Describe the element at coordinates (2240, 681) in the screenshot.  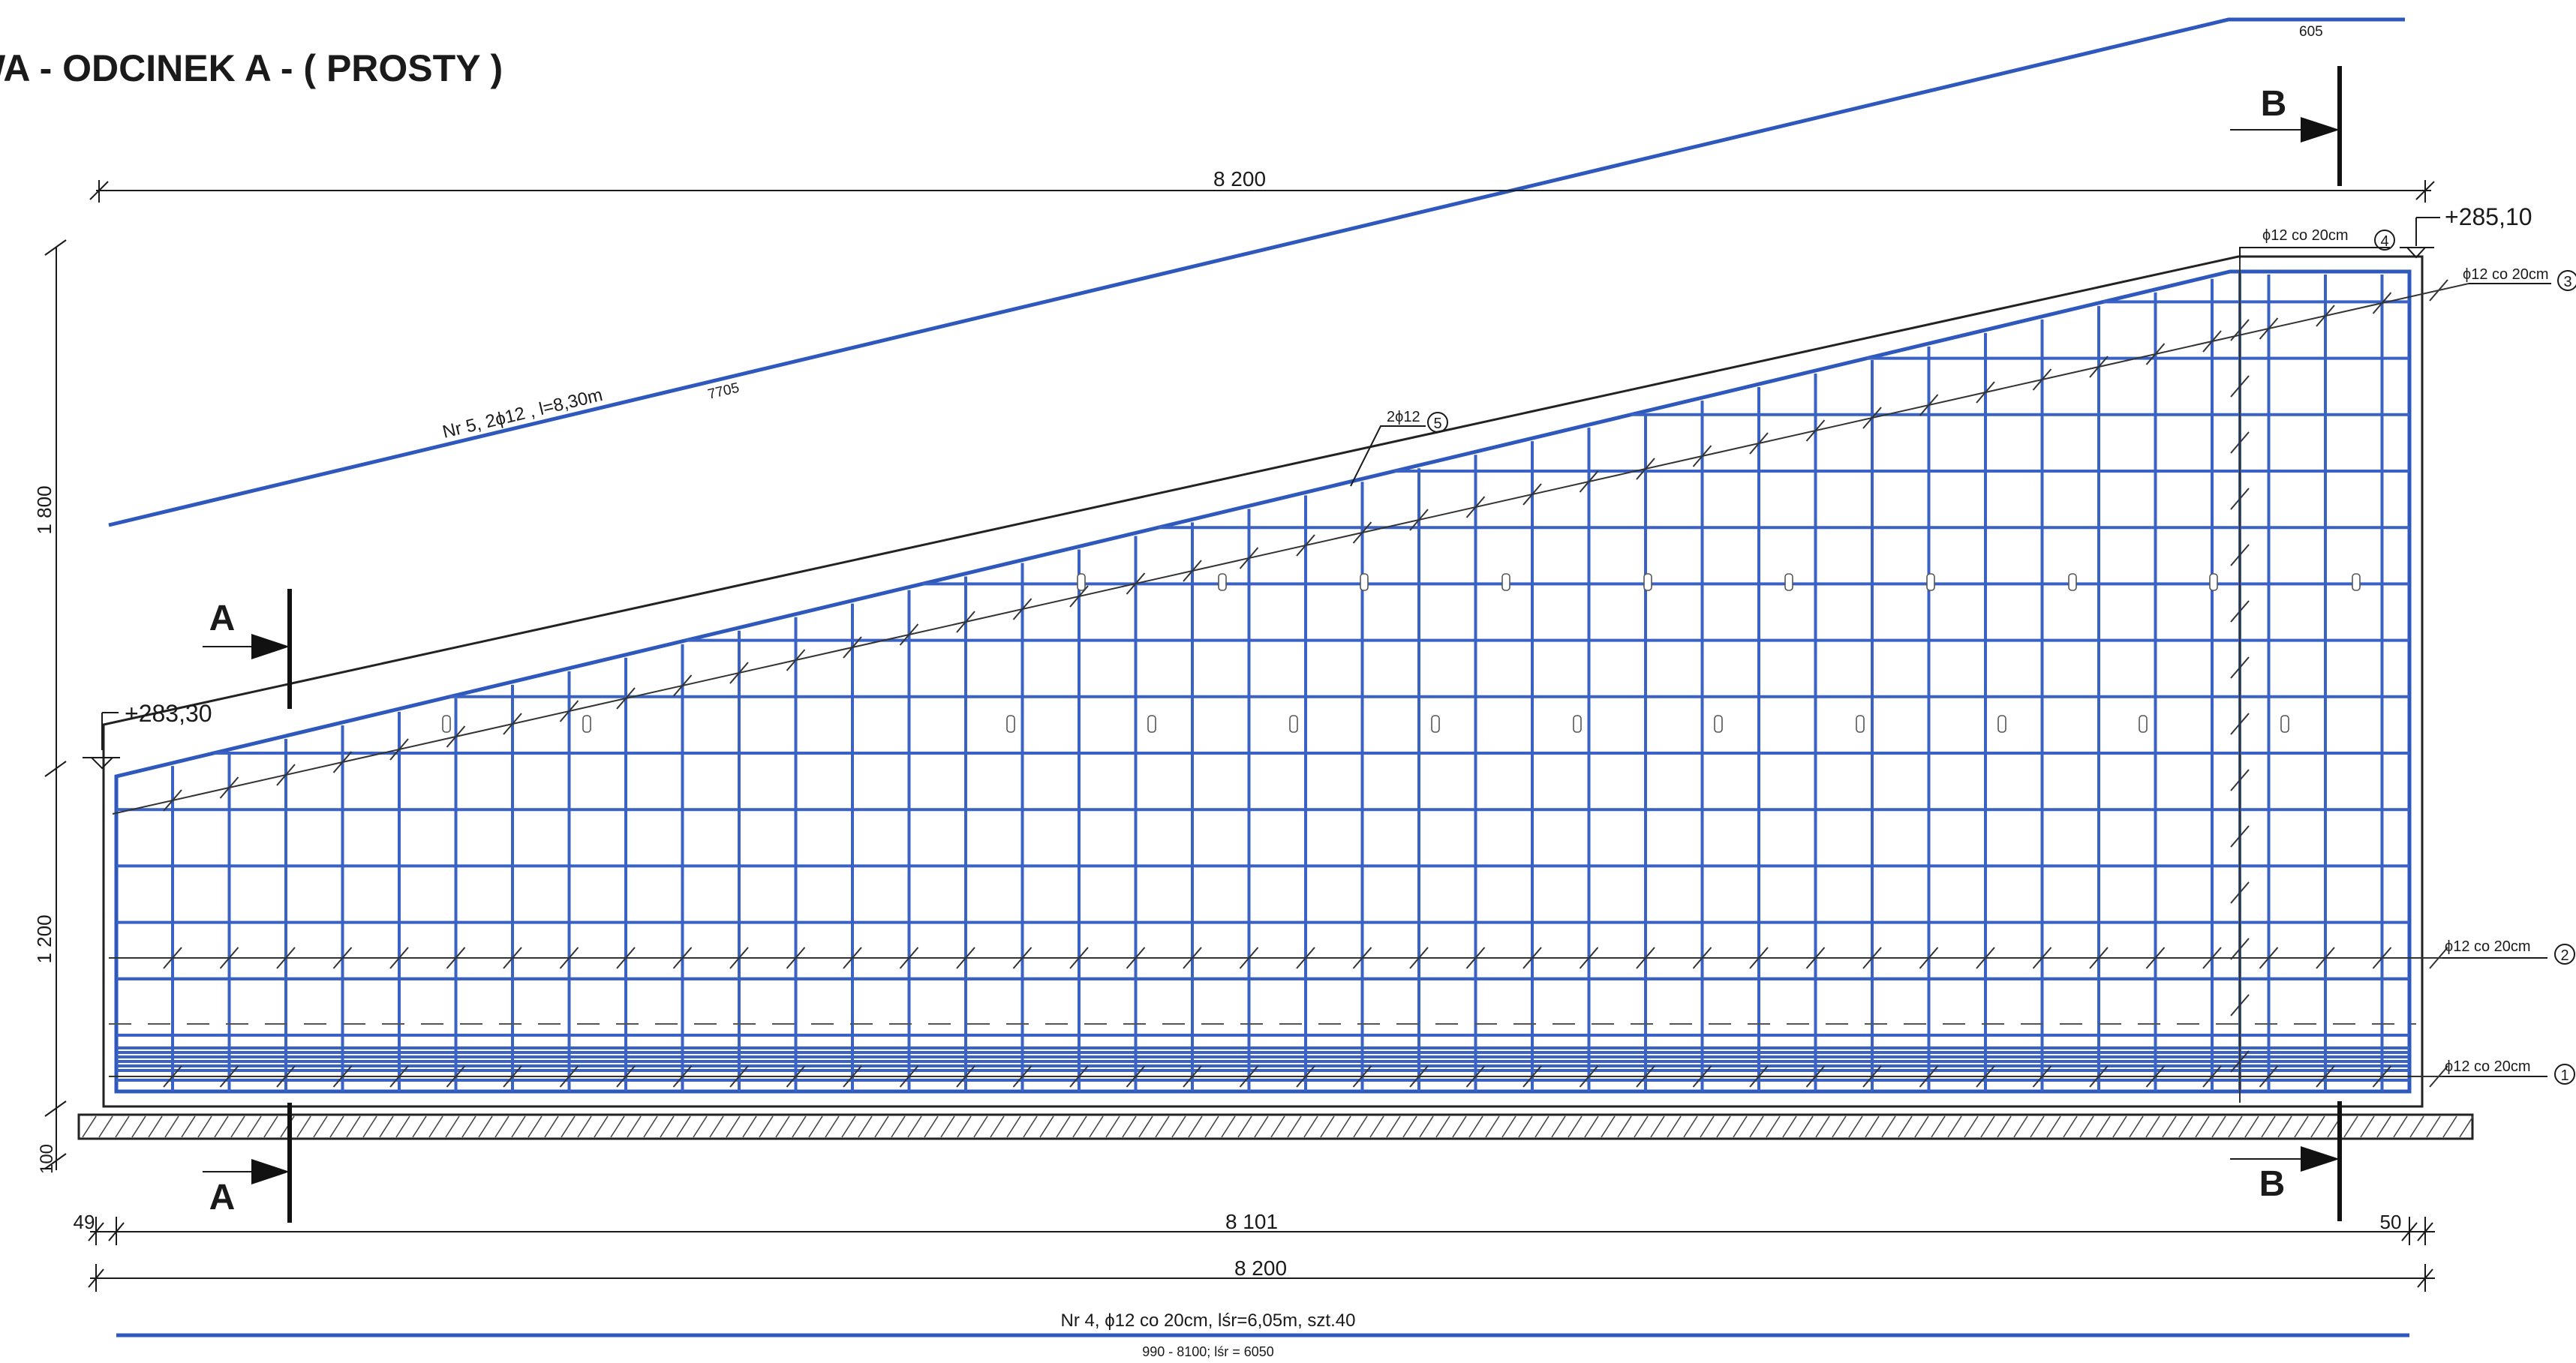
I see `bar-4-vertical` at that location.